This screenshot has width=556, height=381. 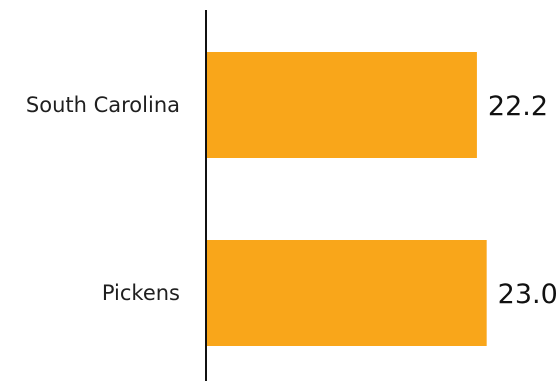 I want to click on value-label: 22.2, so click(x=518, y=106).